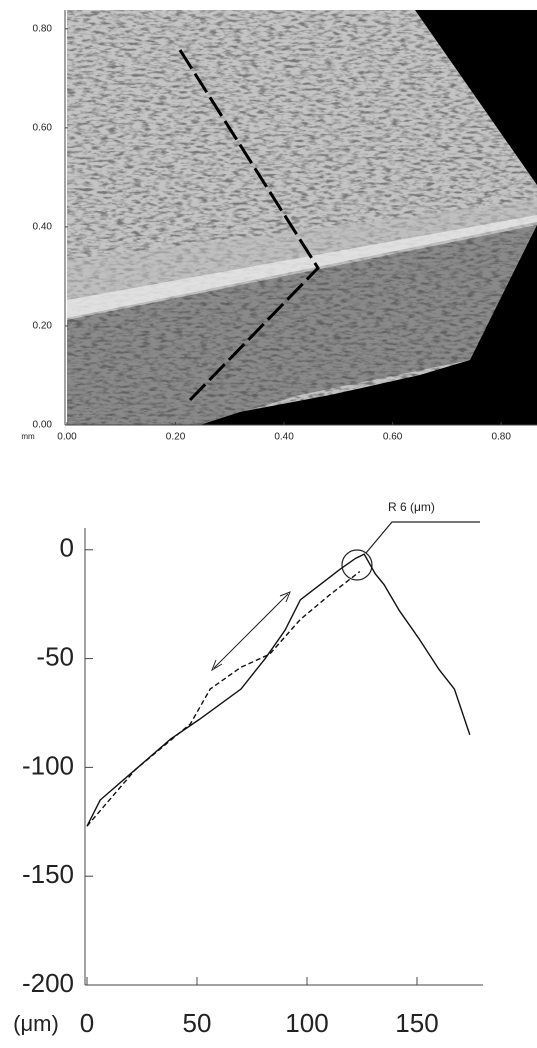  What do you see at coordinates (43, 425) in the screenshot?
I see `y-tick-label: 0.00` at bounding box center [43, 425].